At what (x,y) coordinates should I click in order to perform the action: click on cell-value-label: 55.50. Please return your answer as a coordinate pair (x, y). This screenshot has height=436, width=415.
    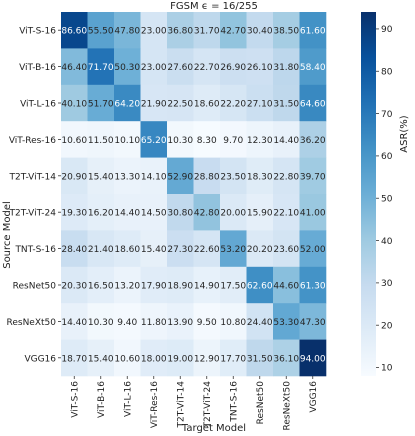
    Looking at the image, I should click on (101, 32).